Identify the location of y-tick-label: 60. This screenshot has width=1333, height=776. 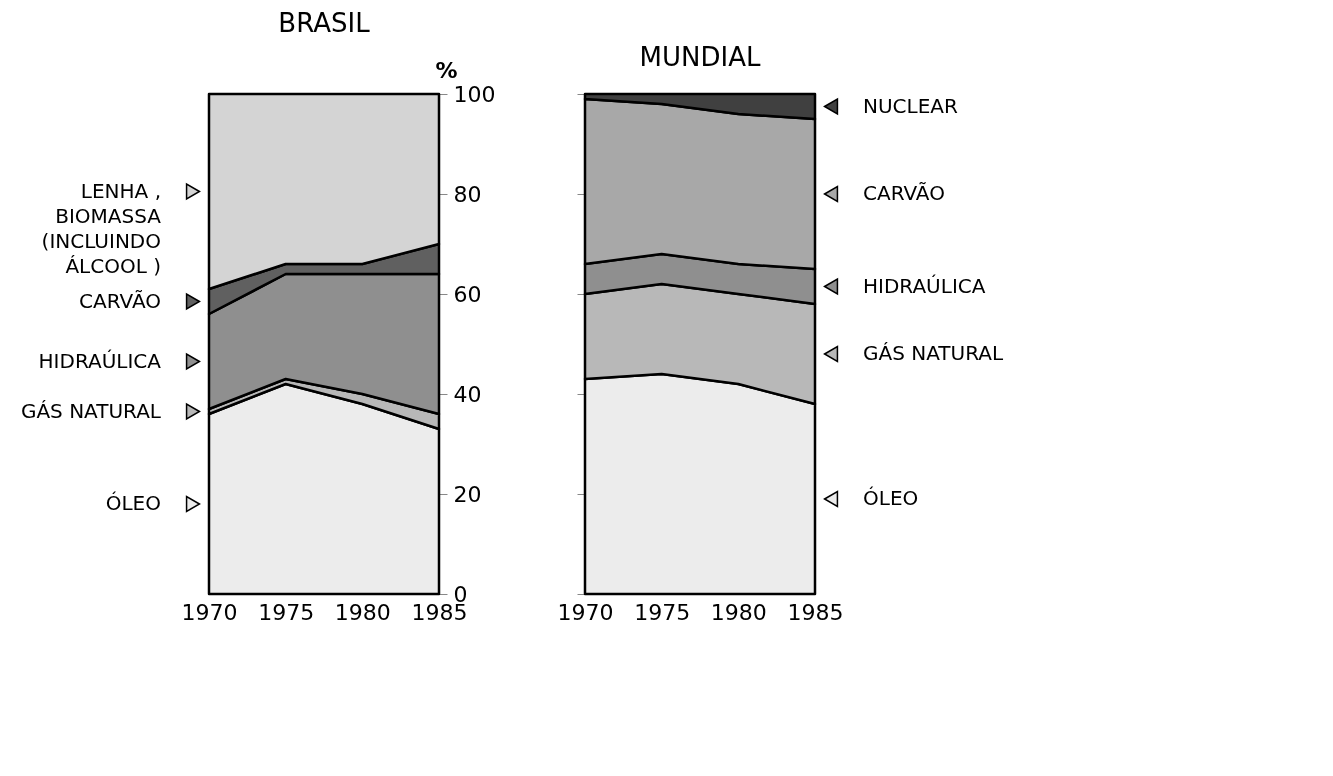
(467, 294).